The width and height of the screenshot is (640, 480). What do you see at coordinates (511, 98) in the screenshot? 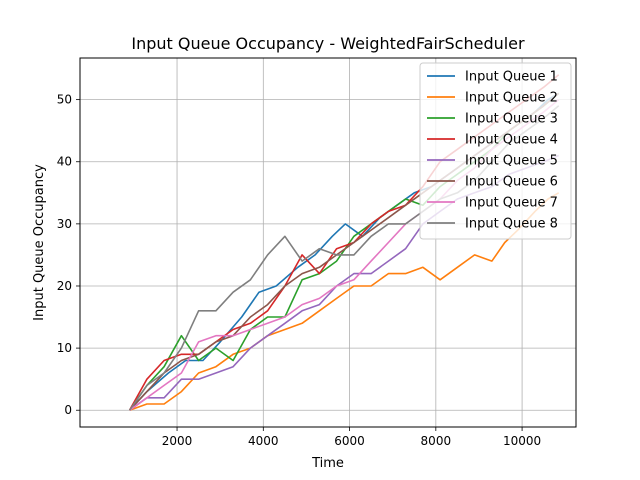
I see `legend-label: Input Queue 2` at bounding box center [511, 98].